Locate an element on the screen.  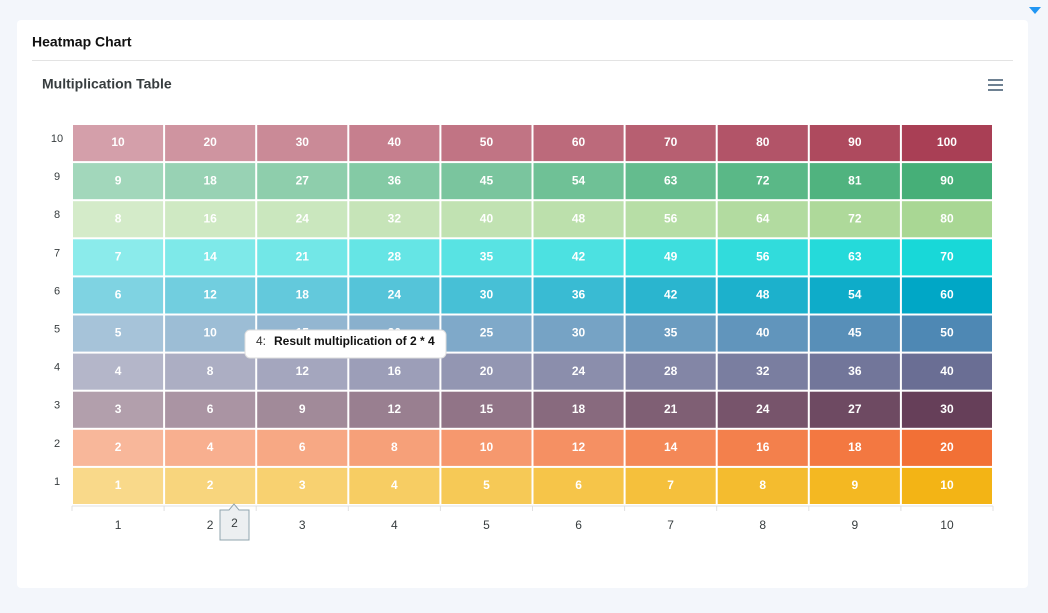
data-label: 24 is located at coordinates (303, 218).